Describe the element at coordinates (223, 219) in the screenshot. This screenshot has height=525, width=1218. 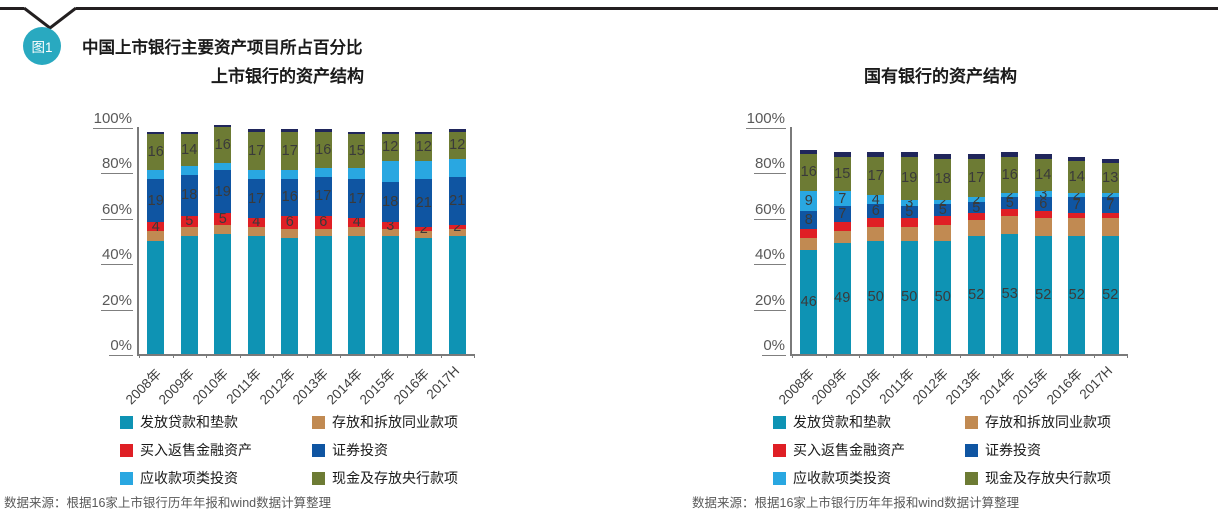
I see `bar-segment: 5` at that location.